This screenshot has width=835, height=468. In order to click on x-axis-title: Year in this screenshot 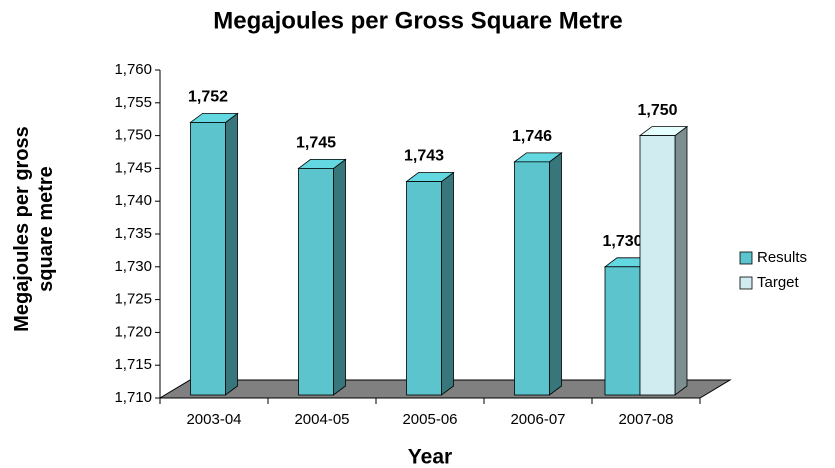, I will do `click(430, 457)`.